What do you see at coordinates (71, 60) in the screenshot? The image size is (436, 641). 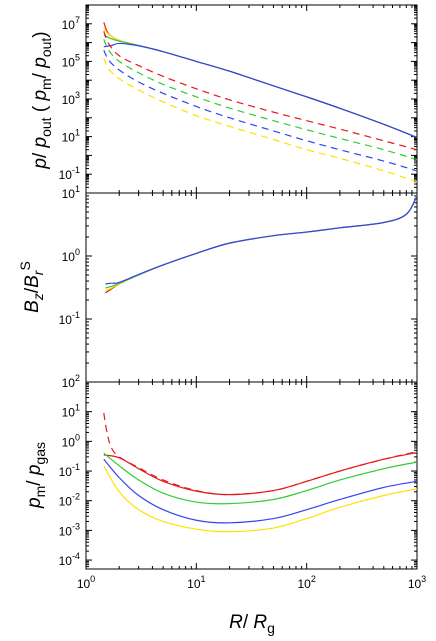 I see `y-tick-label: 10⁵` at bounding box center [71, 60].